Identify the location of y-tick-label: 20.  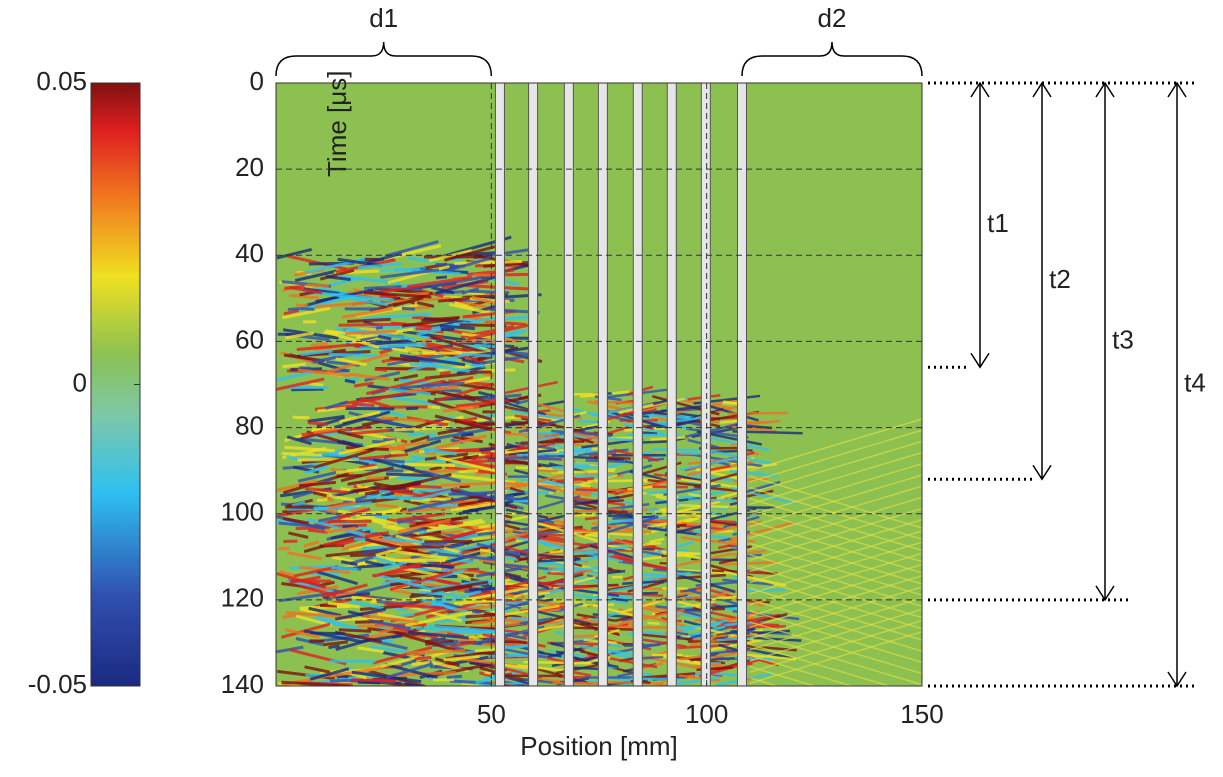
(249, 167).